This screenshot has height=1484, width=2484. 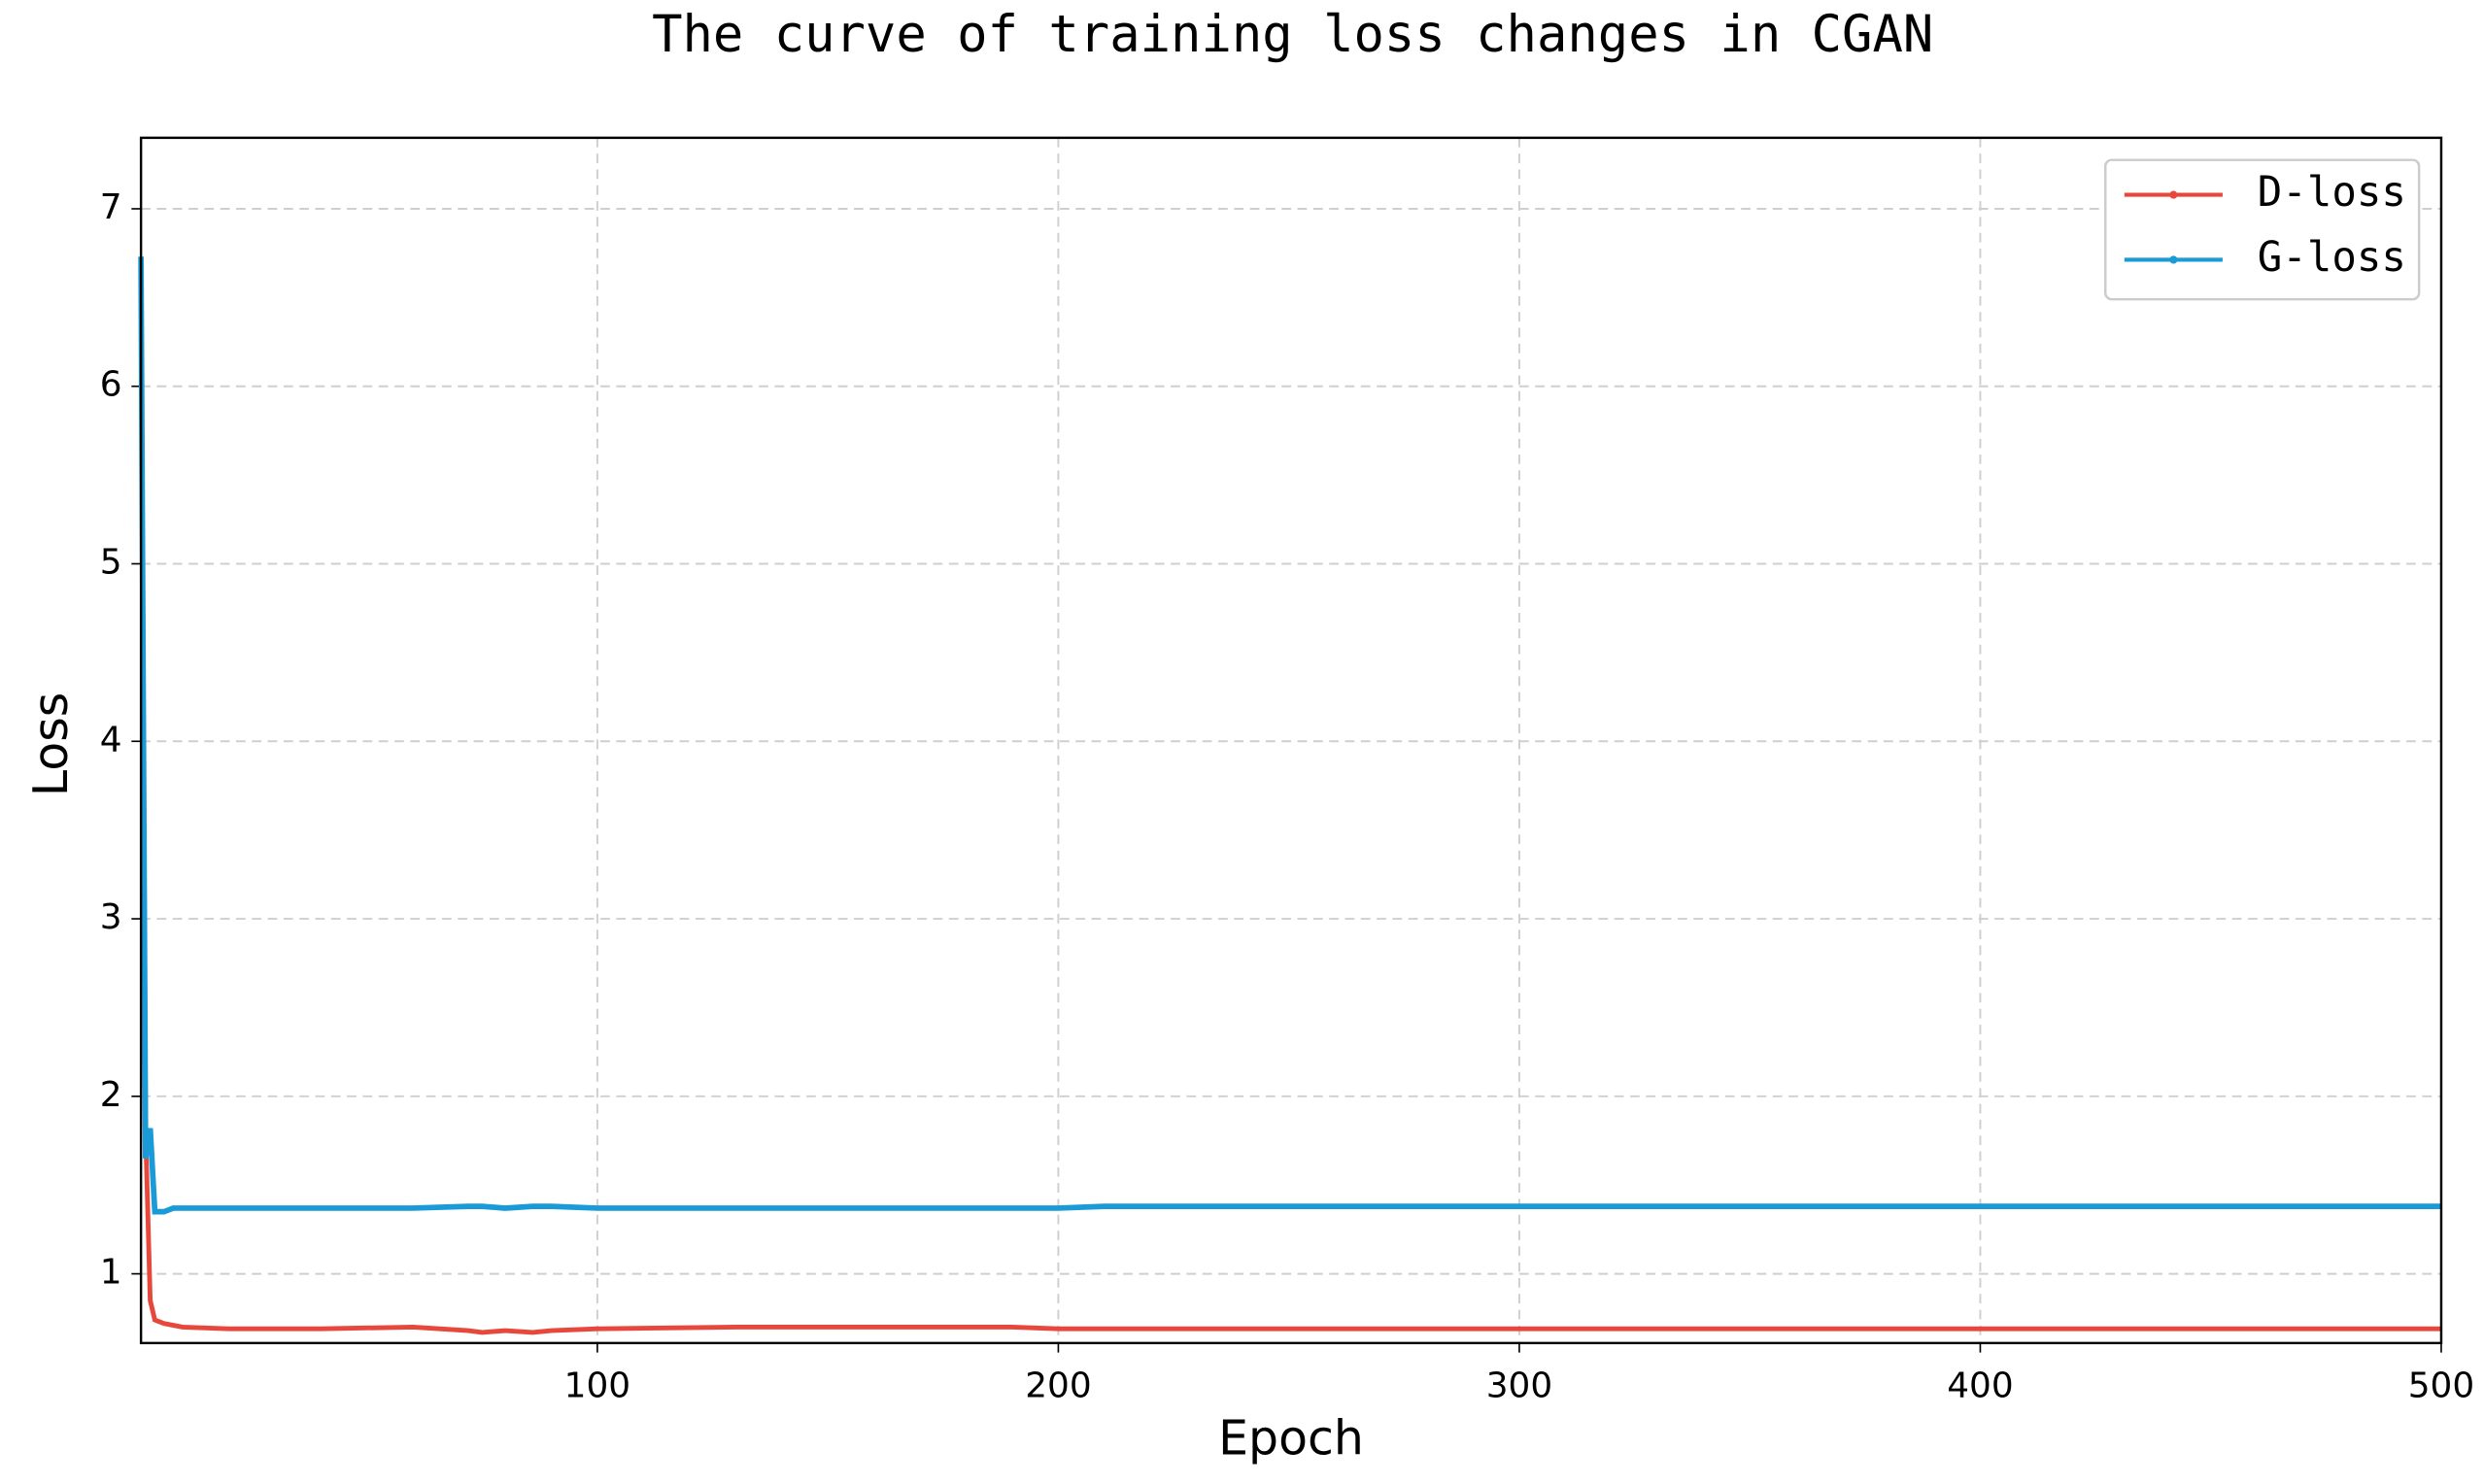 I want to click on legend-label: D-loss, so click(x=2332, y=192).